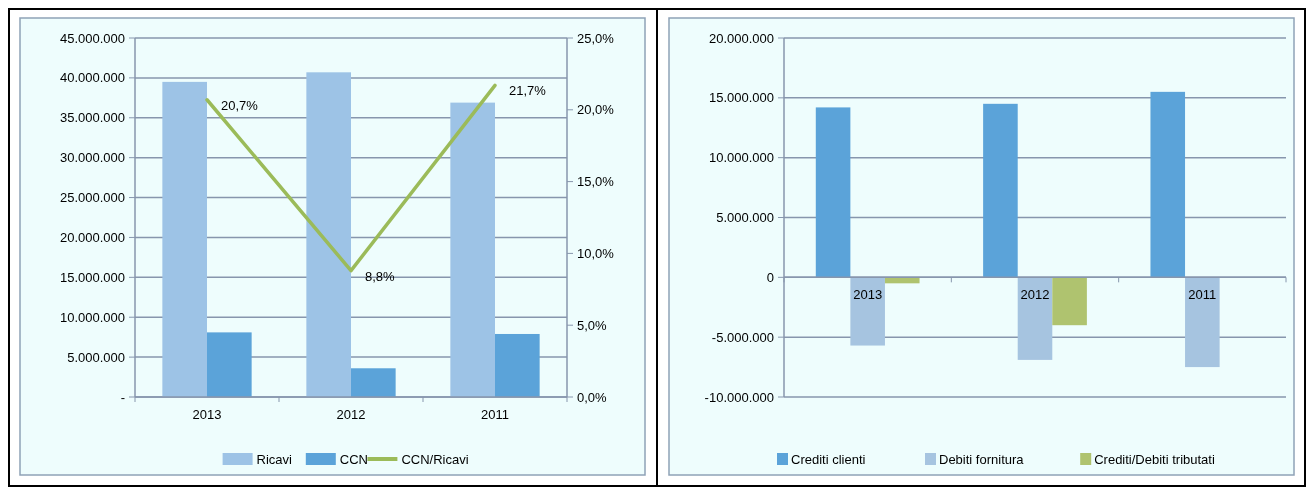  I want to click on y-tick-label: 45.000.000, so click(92, 38).